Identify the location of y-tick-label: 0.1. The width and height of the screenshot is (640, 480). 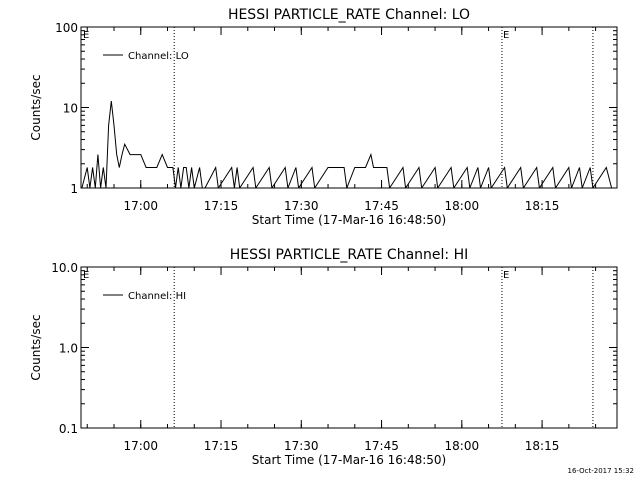
(68, 429).